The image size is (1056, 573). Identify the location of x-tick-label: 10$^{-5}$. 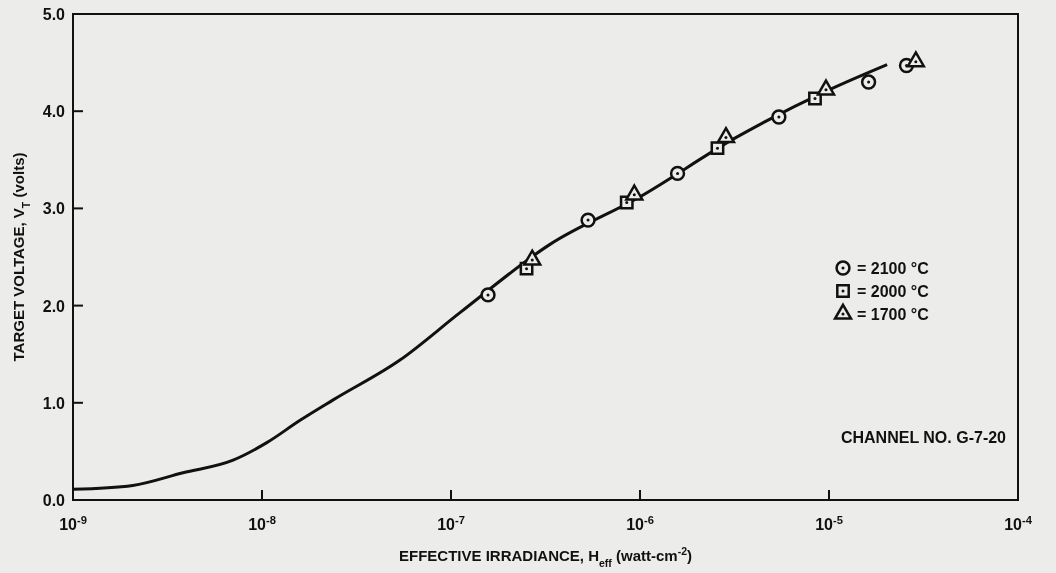
(829, 523).